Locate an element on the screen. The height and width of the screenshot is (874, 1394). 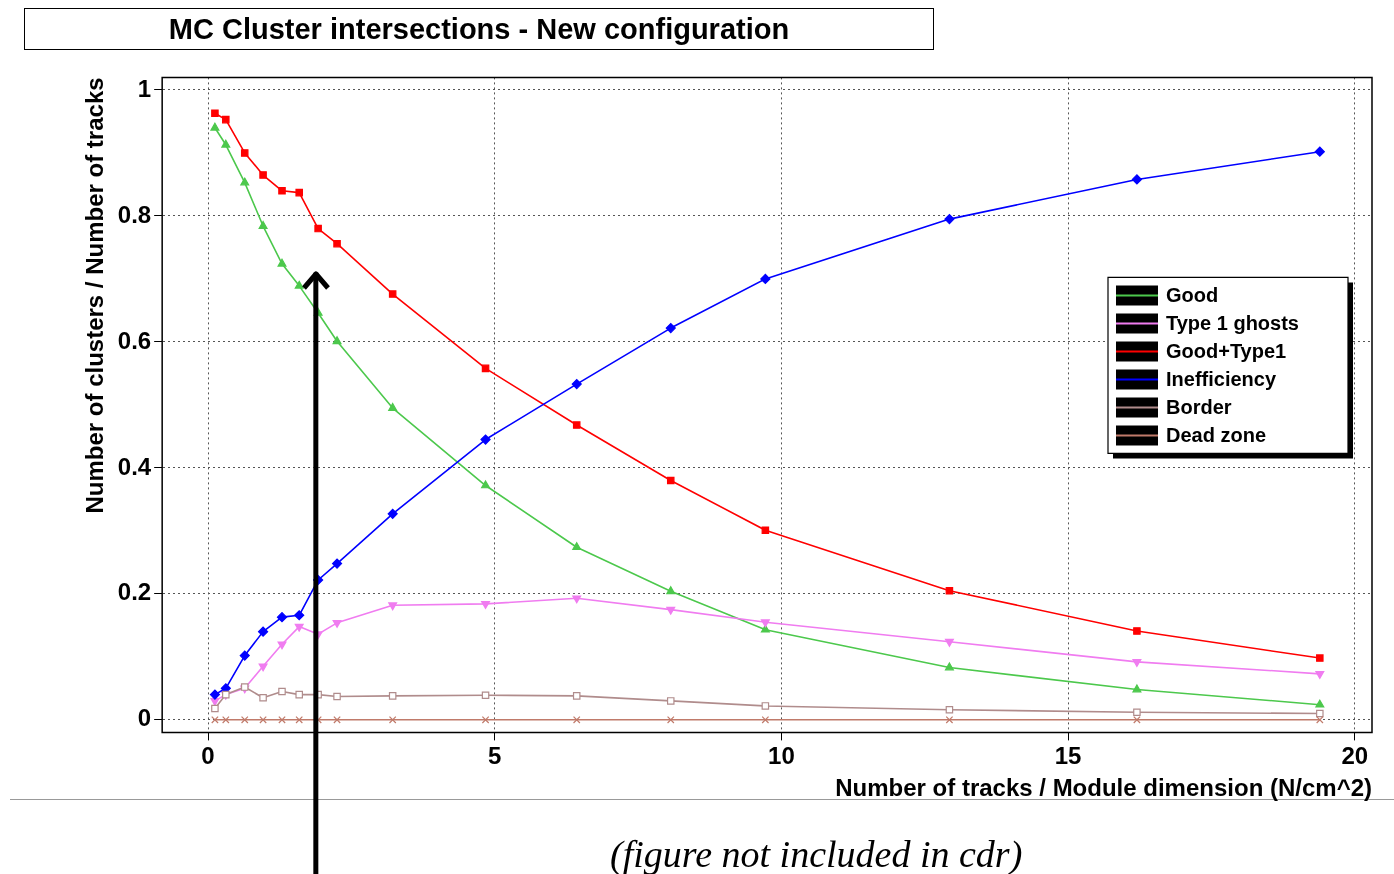
chart-title: MC Cluster intersections - New configuration is located at coordinates (479, 29).